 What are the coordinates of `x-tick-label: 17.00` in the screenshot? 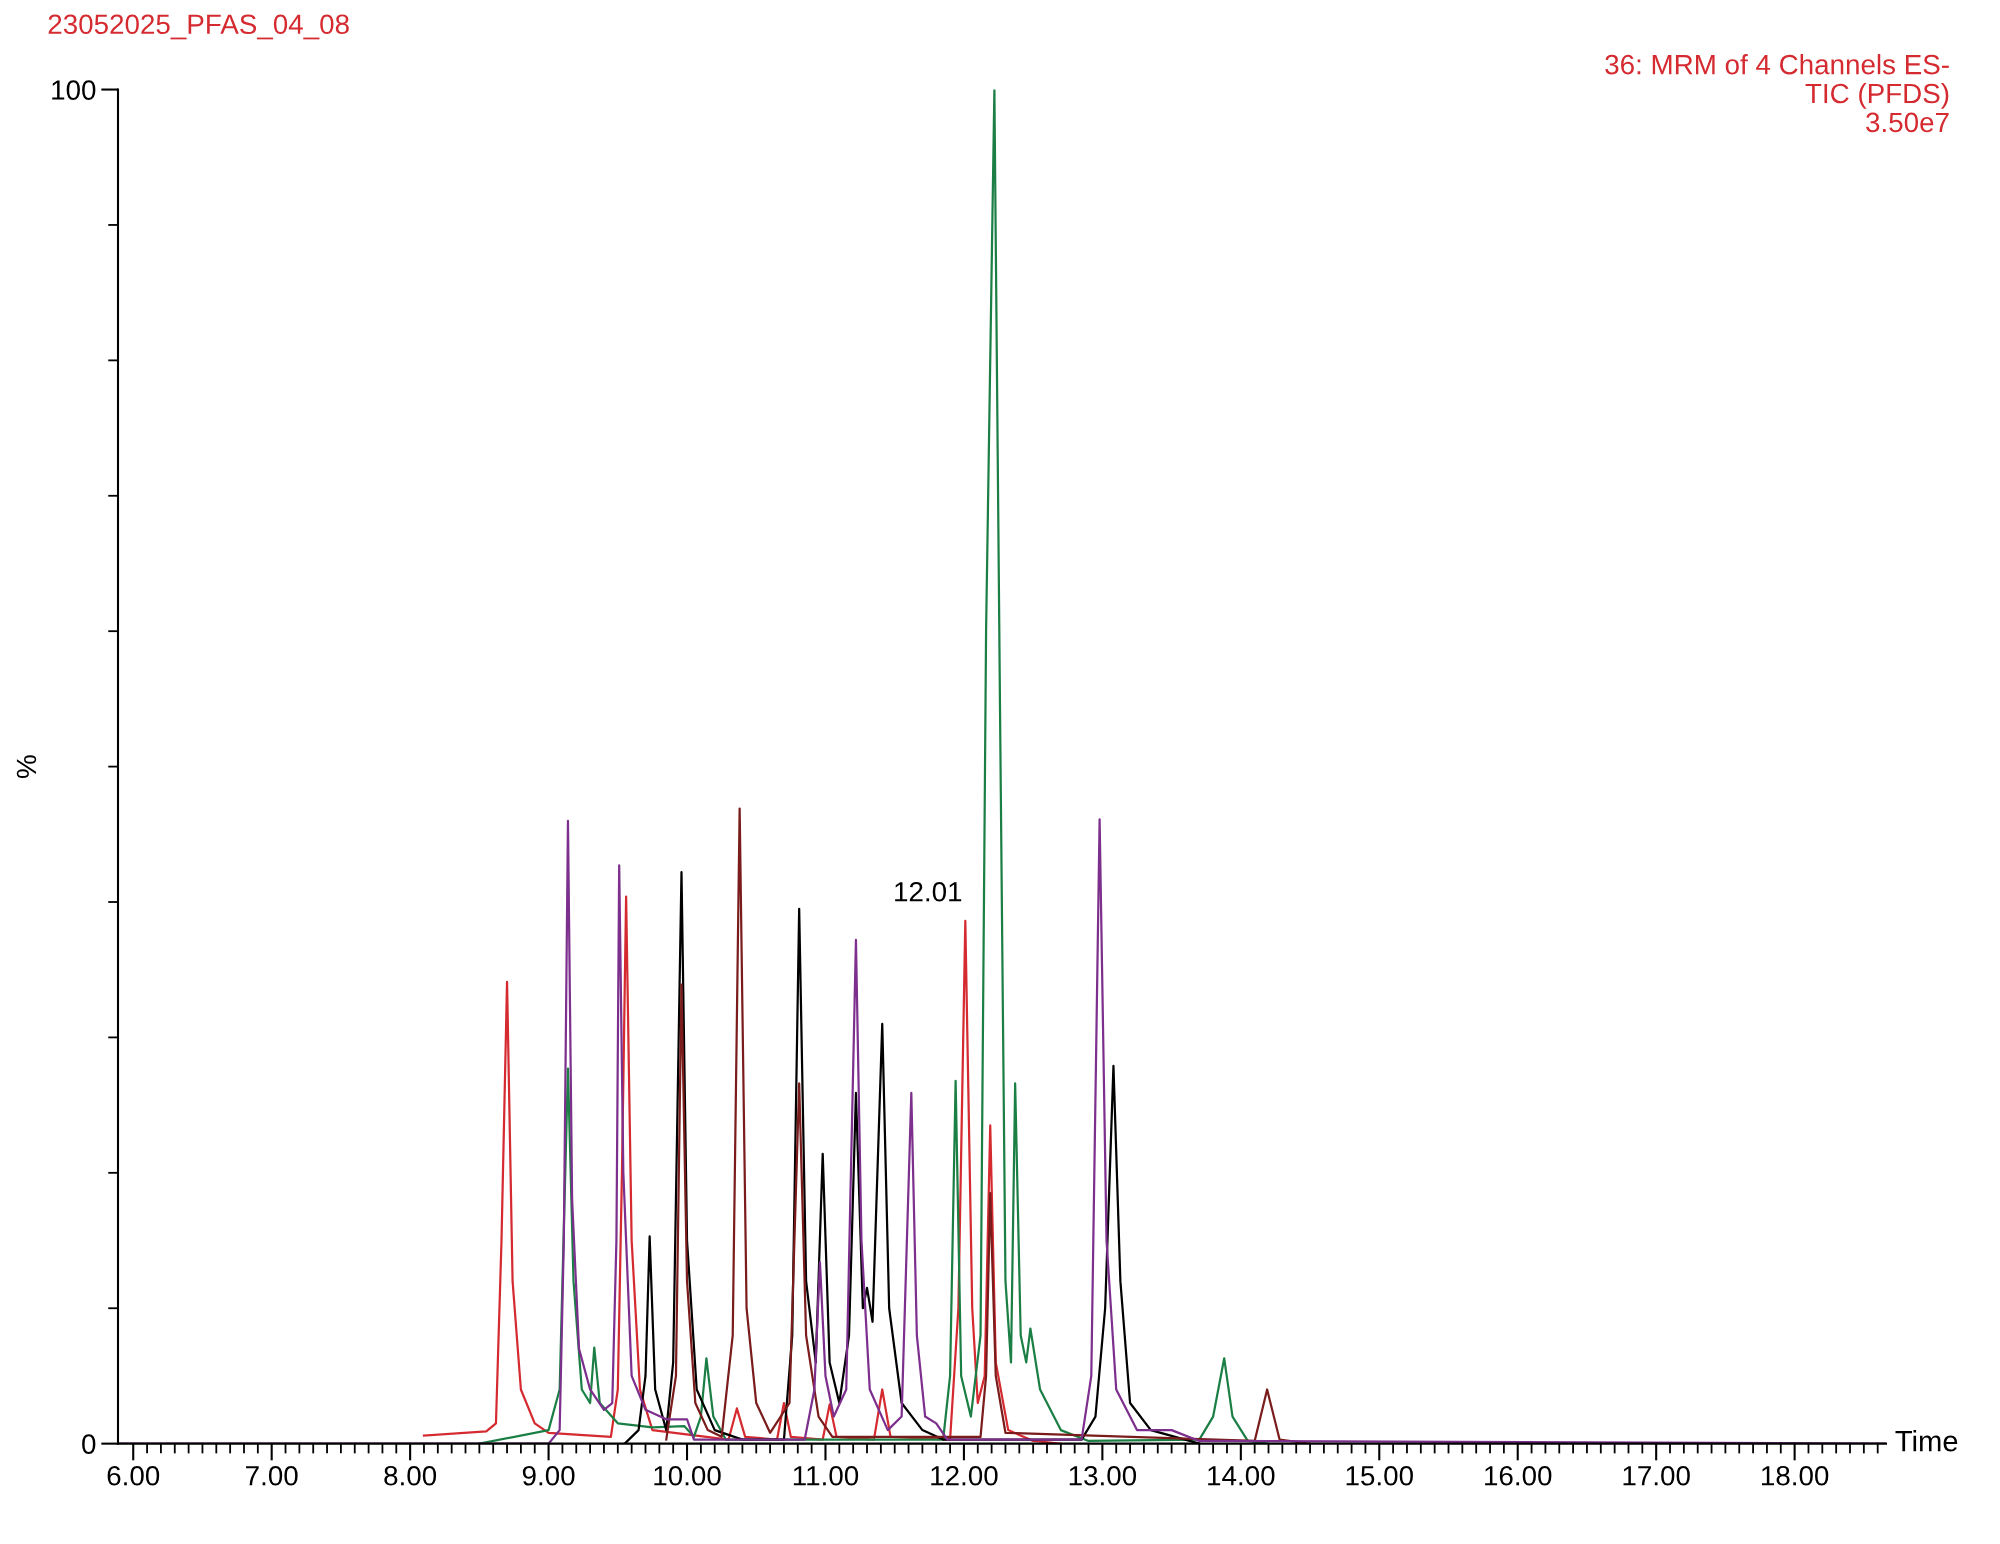 It's located at (1656, 1475).